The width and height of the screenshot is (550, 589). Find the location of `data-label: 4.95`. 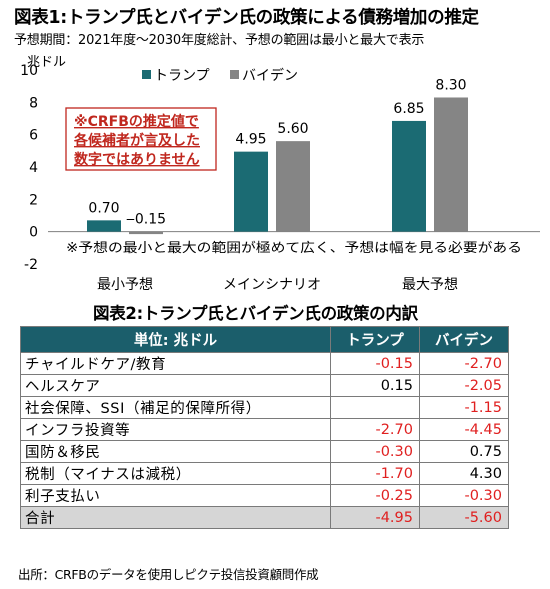

data-label: 4.95 is located at coordinates (250, 140).